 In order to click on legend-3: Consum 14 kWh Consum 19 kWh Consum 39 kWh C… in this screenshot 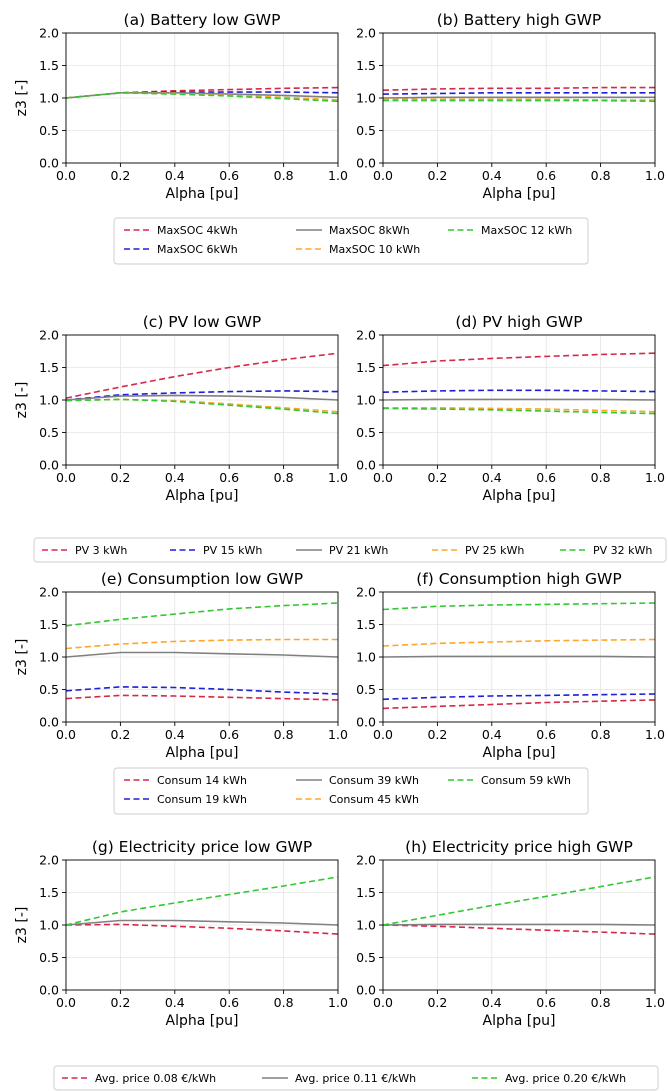, I will do `click(351, 791)`.